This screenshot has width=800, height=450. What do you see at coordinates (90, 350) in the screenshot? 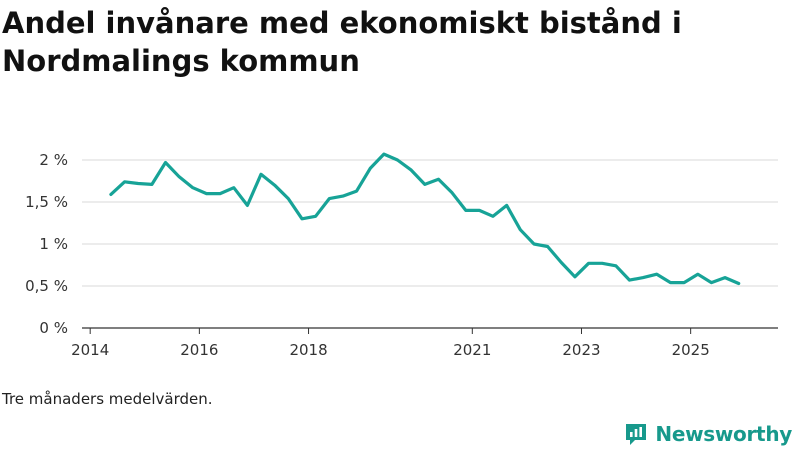
I see `x-tick-label: 2014` at bounding box center [90, 350].